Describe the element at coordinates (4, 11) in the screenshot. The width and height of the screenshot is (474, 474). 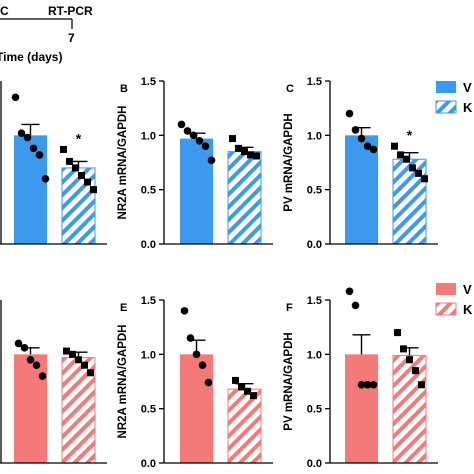
I see `timeline-left-label: C` at that location.